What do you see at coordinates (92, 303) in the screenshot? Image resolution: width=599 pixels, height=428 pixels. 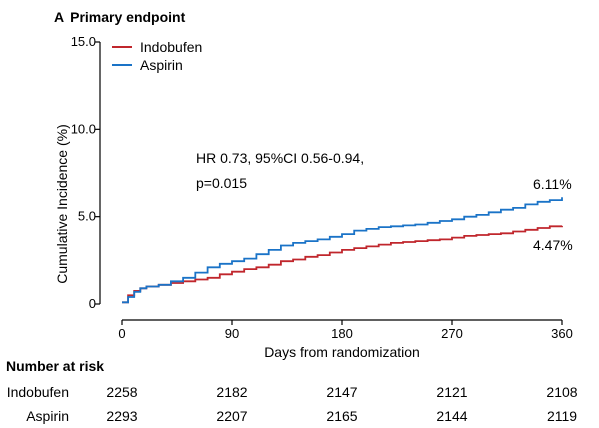 I see `y-tick-label: 0` at bounding box center [92, 303].